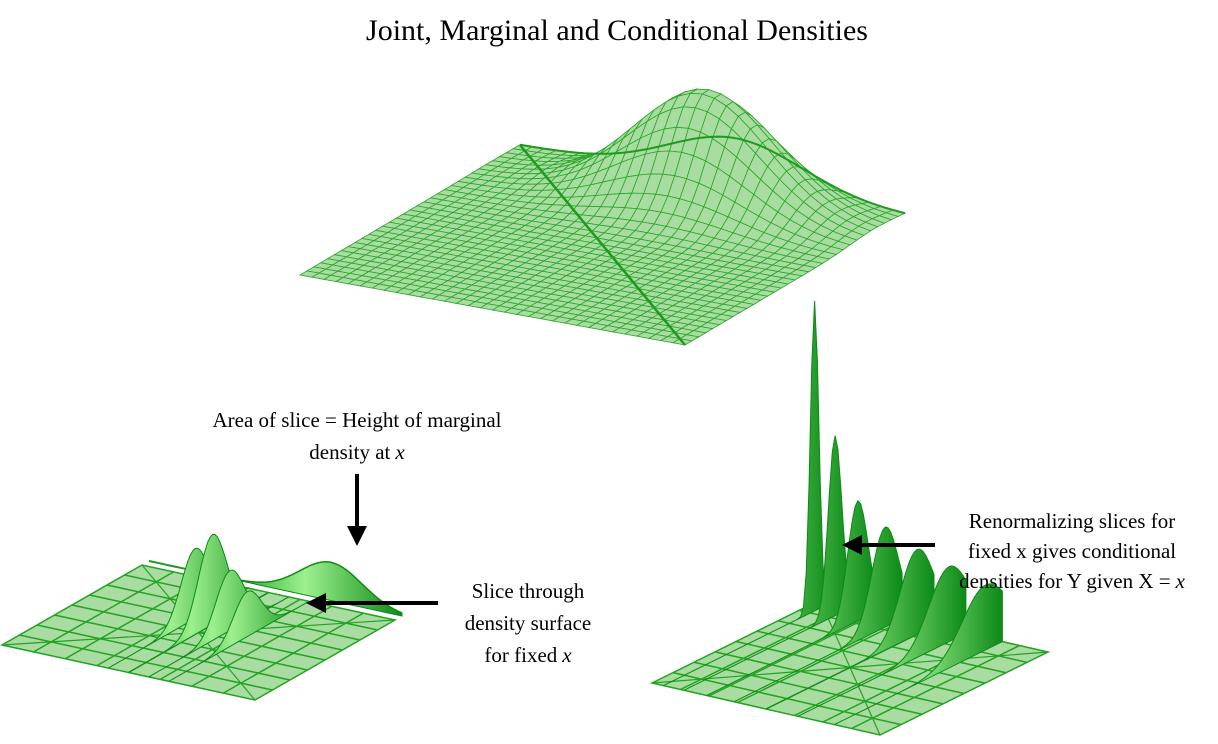 Image resolution: width=1218 pixels, height=744 pixels. What do you see at coordinates (602, 245) in the screenshot?
I see `slice-line` at bounding box center [602, 245].